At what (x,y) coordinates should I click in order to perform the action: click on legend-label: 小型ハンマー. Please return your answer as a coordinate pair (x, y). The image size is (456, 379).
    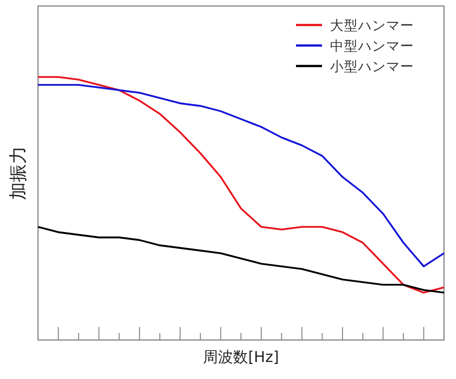
    Looking at the image, I should click on (372, 67).